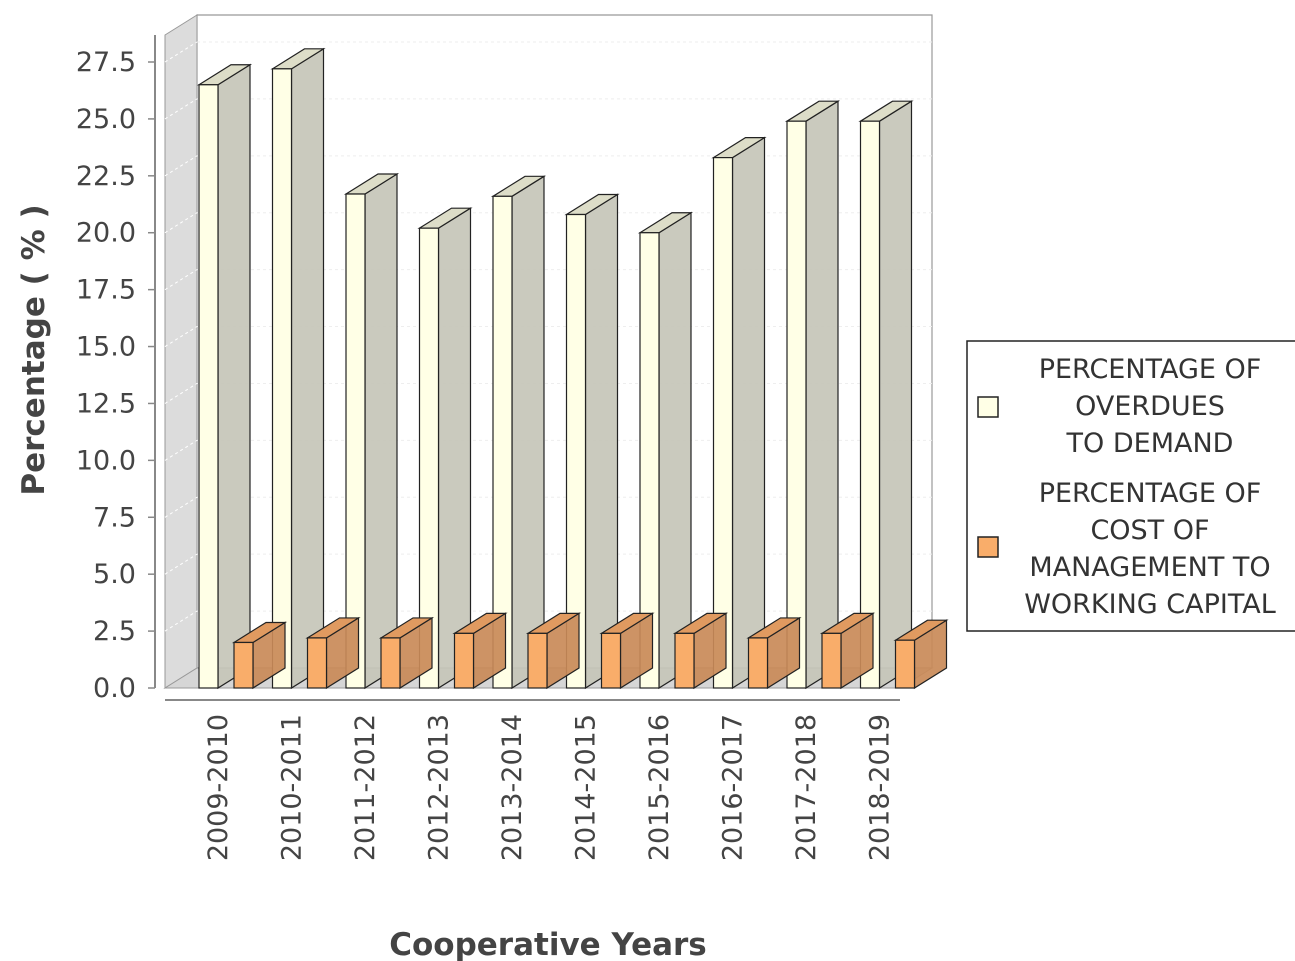 The height and width of the screenshot is (961, 1295). I want to click on y-axis-title: Percentage ( % ), so click(34, 349).